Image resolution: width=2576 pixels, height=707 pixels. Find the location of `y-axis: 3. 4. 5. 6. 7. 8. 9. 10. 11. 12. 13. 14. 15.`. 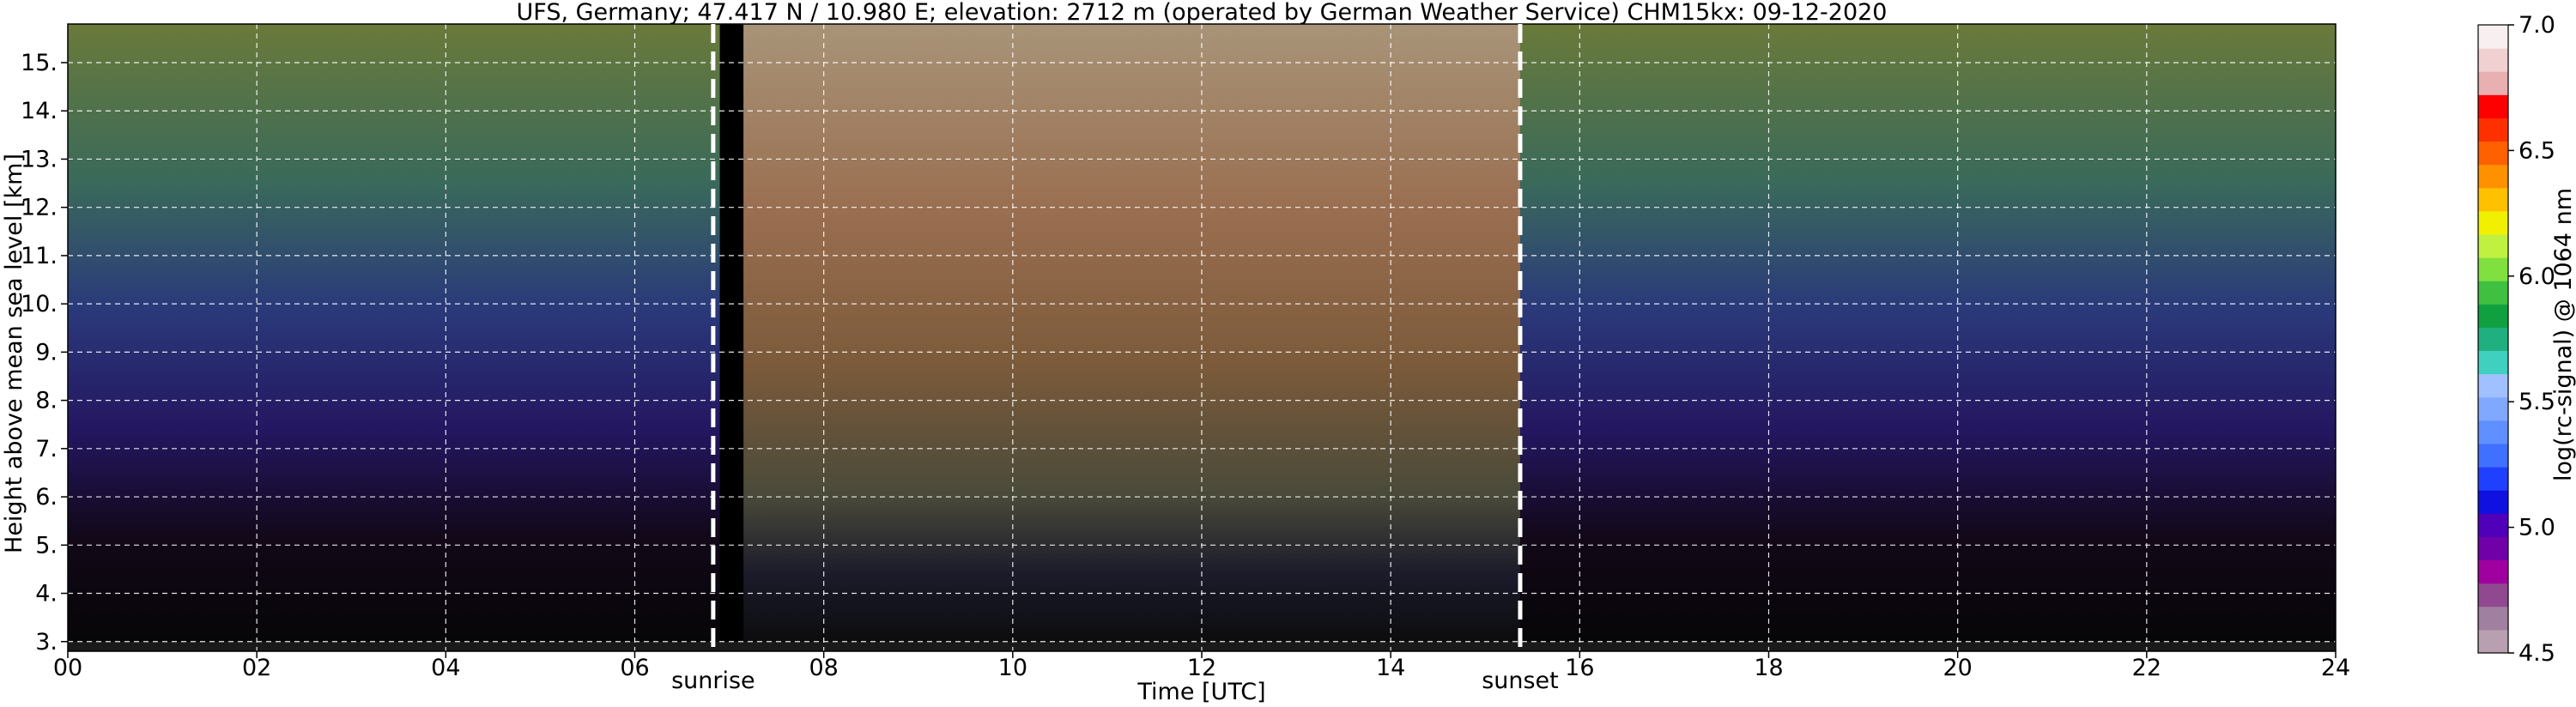

y-axis: 3. 4. 5. 6. 7. 8. 9. 10. 11. 12. 13. 14. 15. is located at coordinates (44, 353).